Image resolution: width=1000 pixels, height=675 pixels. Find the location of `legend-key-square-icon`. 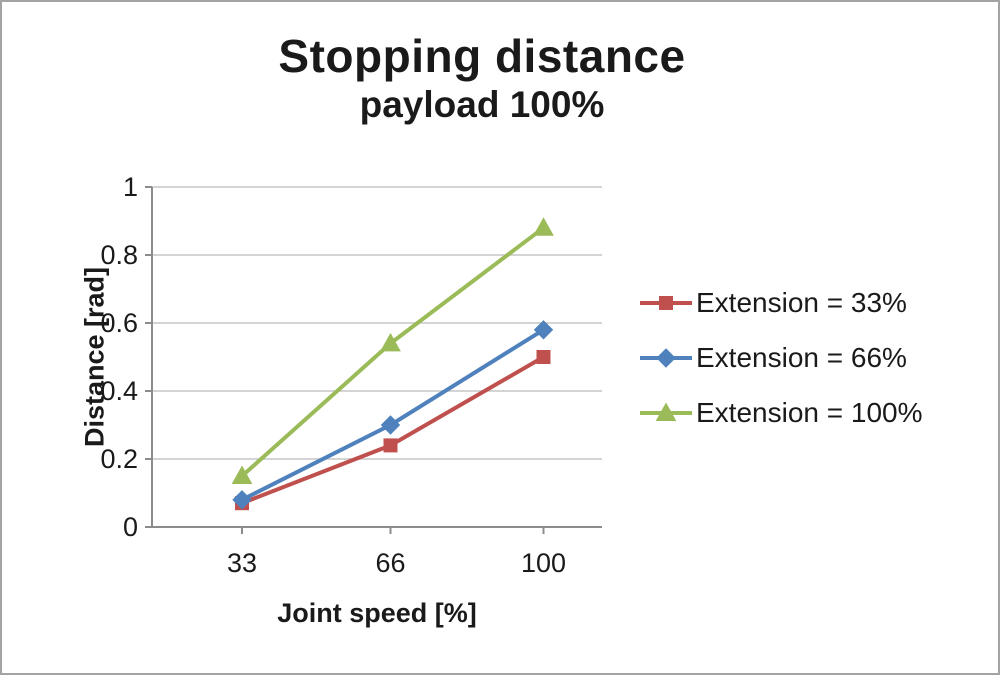

legend-key-square-icon is located at coordinates (666, 303).